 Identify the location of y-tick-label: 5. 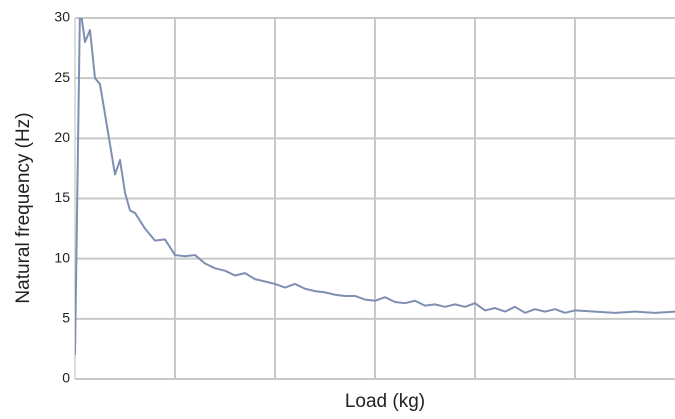
(66, 318).